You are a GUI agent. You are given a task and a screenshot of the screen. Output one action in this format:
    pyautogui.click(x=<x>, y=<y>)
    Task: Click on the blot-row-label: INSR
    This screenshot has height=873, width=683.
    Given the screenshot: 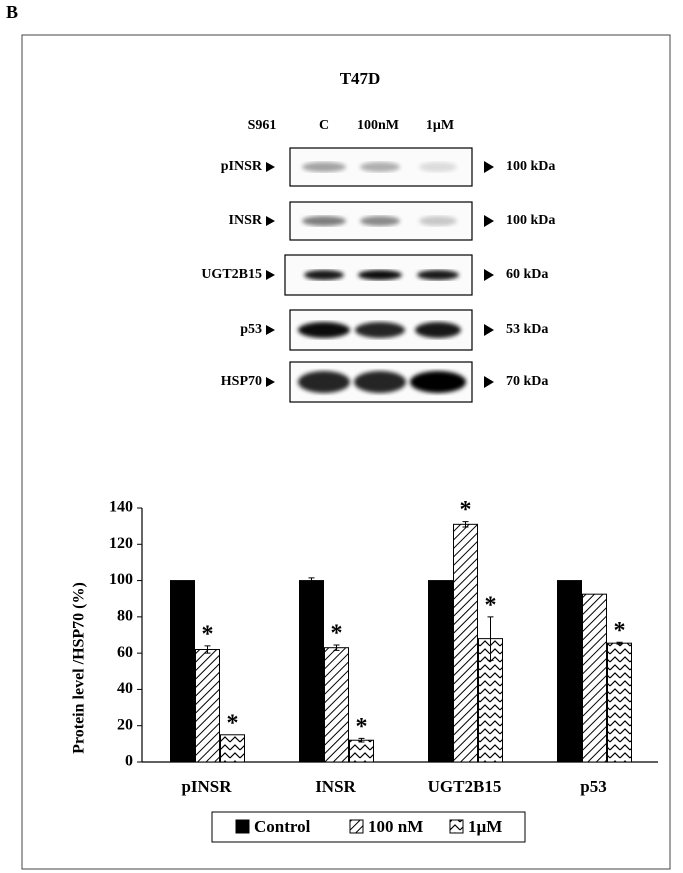 What is the action you would take?
    pyautogui.click(x=246, y=220)
    